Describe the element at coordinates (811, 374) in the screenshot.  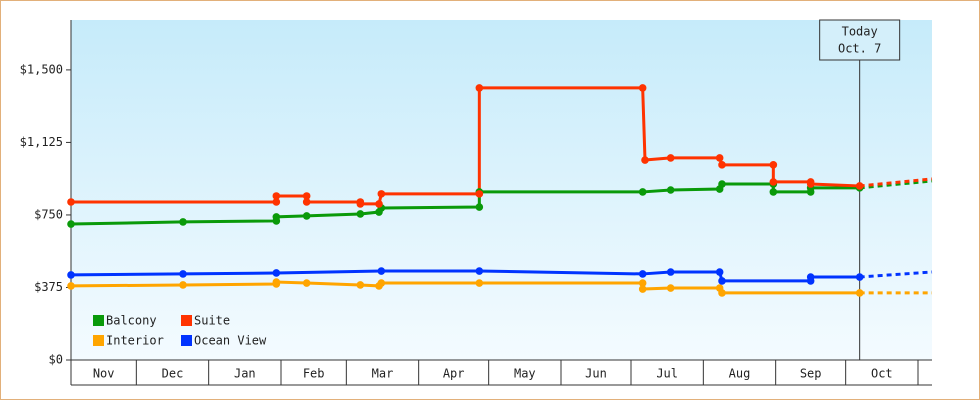
I see `x-tick-label: Sep` at that location.